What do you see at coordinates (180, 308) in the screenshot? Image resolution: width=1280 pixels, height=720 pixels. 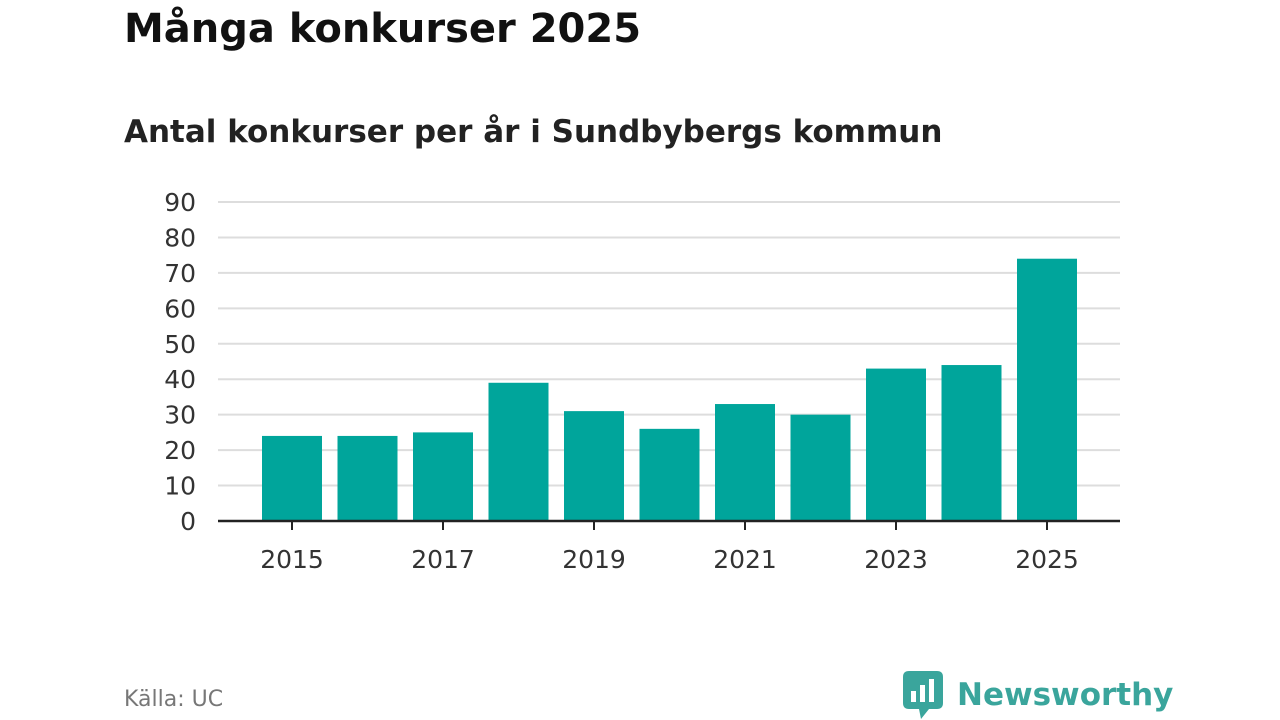 I see `y-tick-label: 60` at bounding box center [180, 308].